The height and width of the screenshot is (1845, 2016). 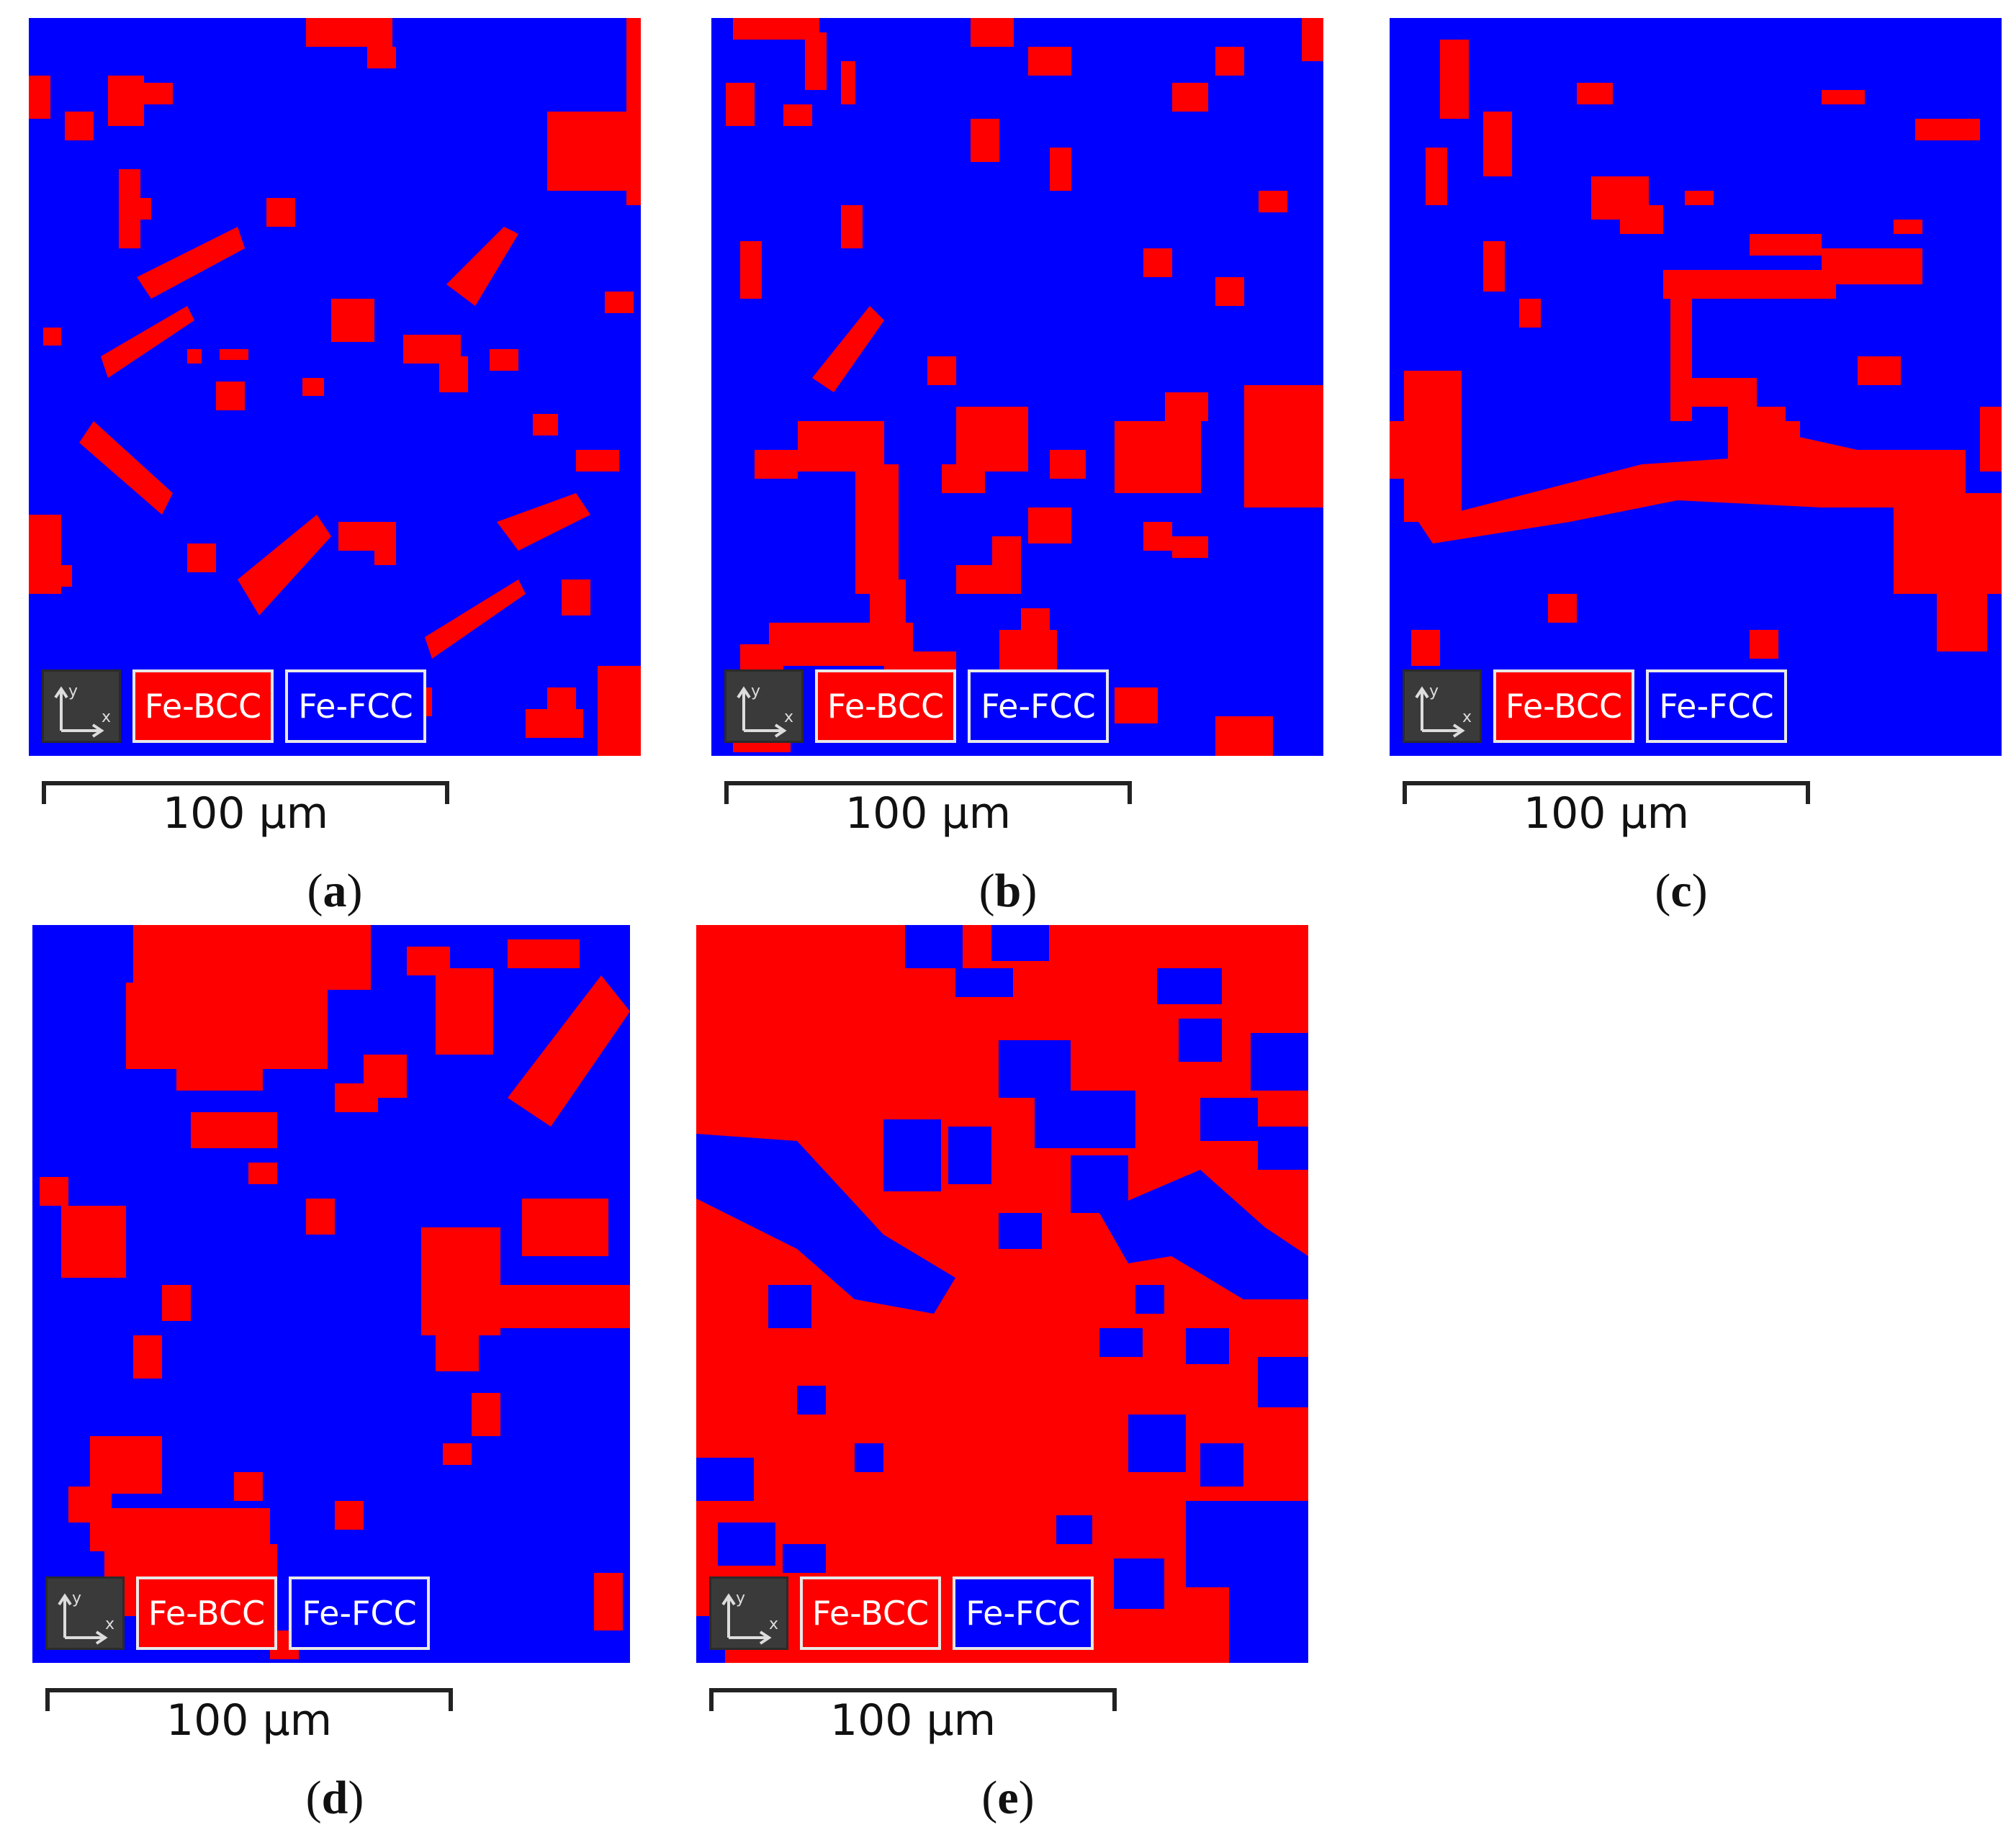 What do you see at coordinates (1008, 891) in the screenshot?
I see `caption-b: (b)` at bounding box center [1008, 891].